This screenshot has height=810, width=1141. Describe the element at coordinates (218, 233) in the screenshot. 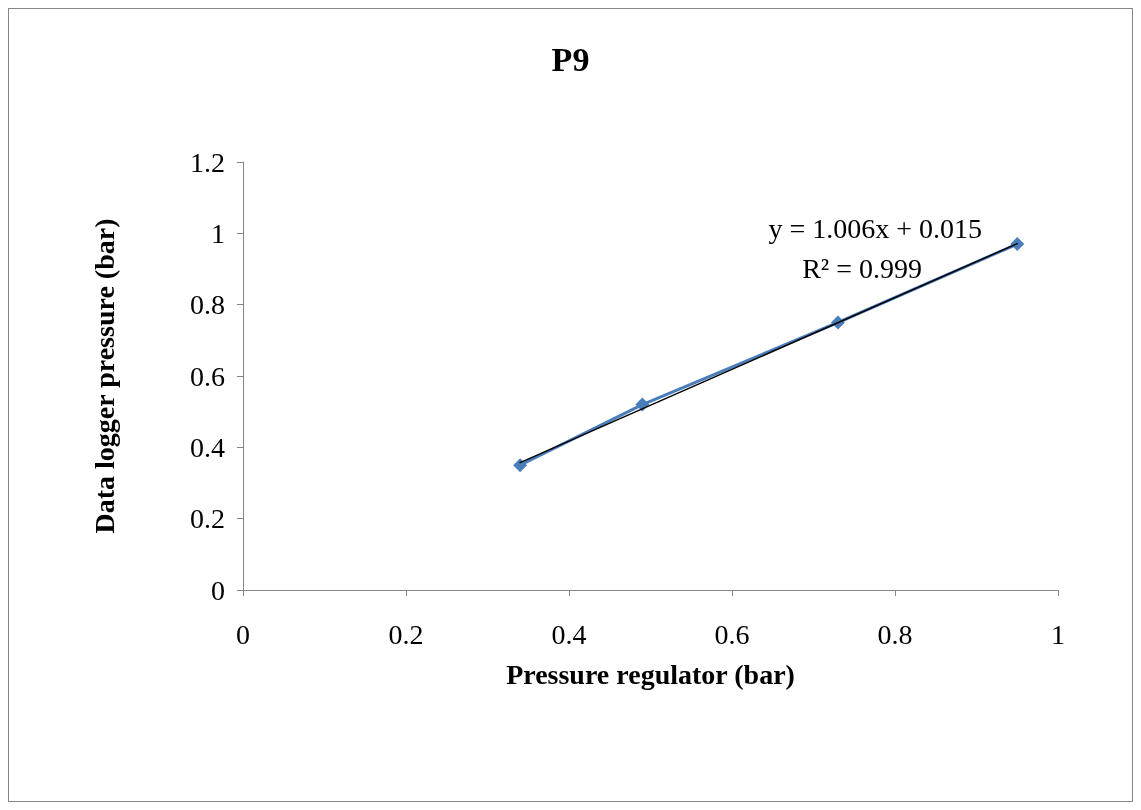

I see `y-tick-label: 1` at that location.